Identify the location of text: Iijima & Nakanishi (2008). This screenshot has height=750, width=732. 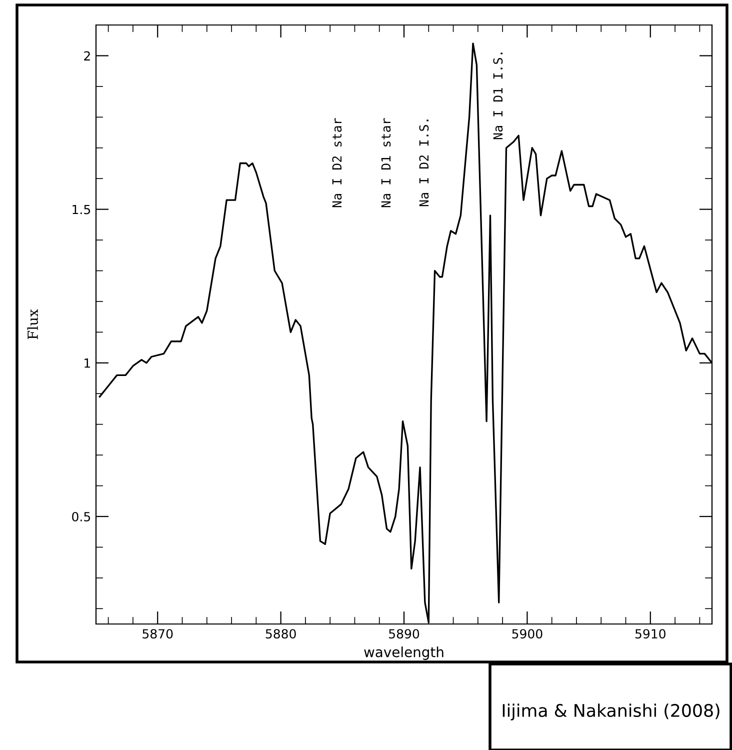
(611, 712).